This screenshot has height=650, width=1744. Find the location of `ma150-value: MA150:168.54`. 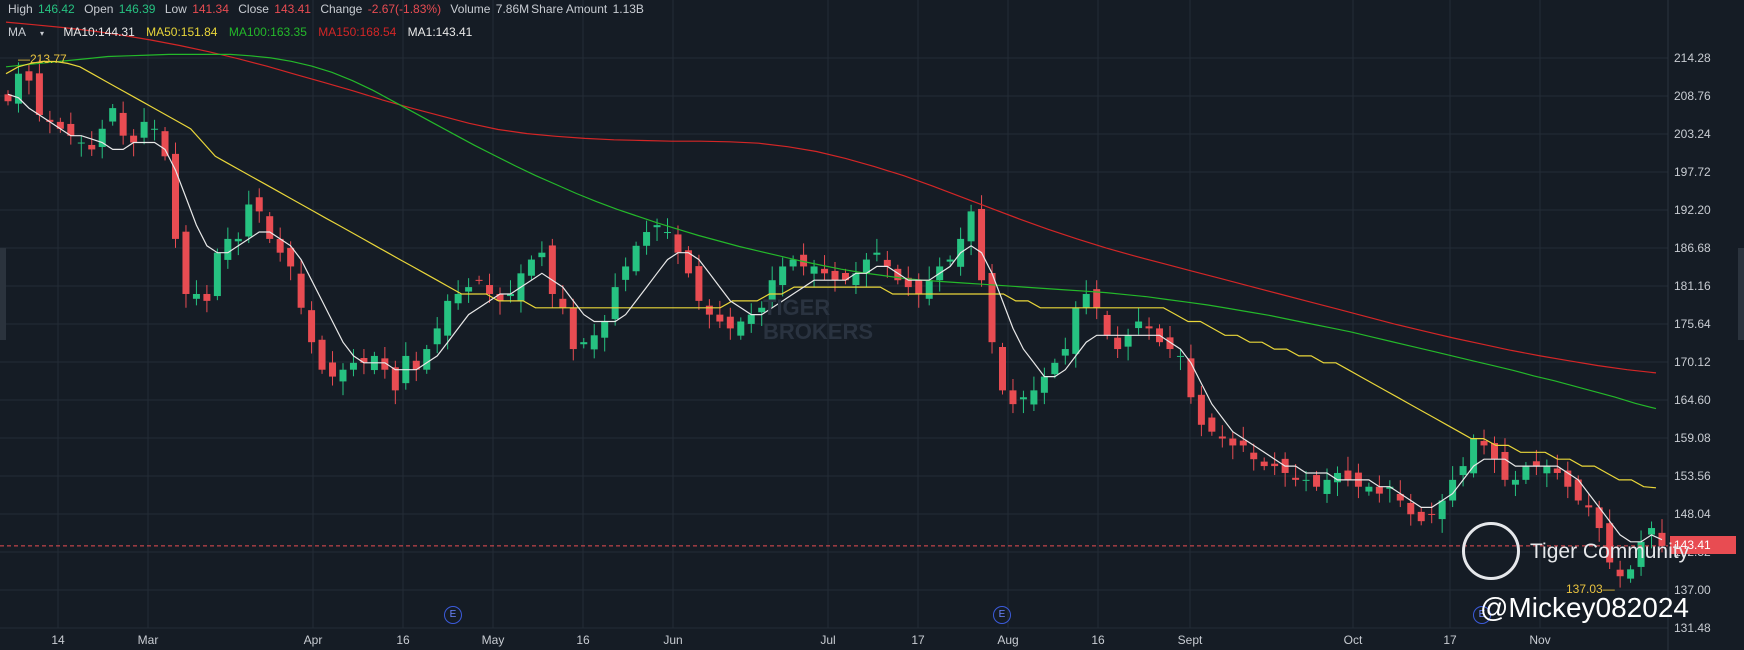

ma150-value: MA150:168.54 is located at coordinates (357, 32).